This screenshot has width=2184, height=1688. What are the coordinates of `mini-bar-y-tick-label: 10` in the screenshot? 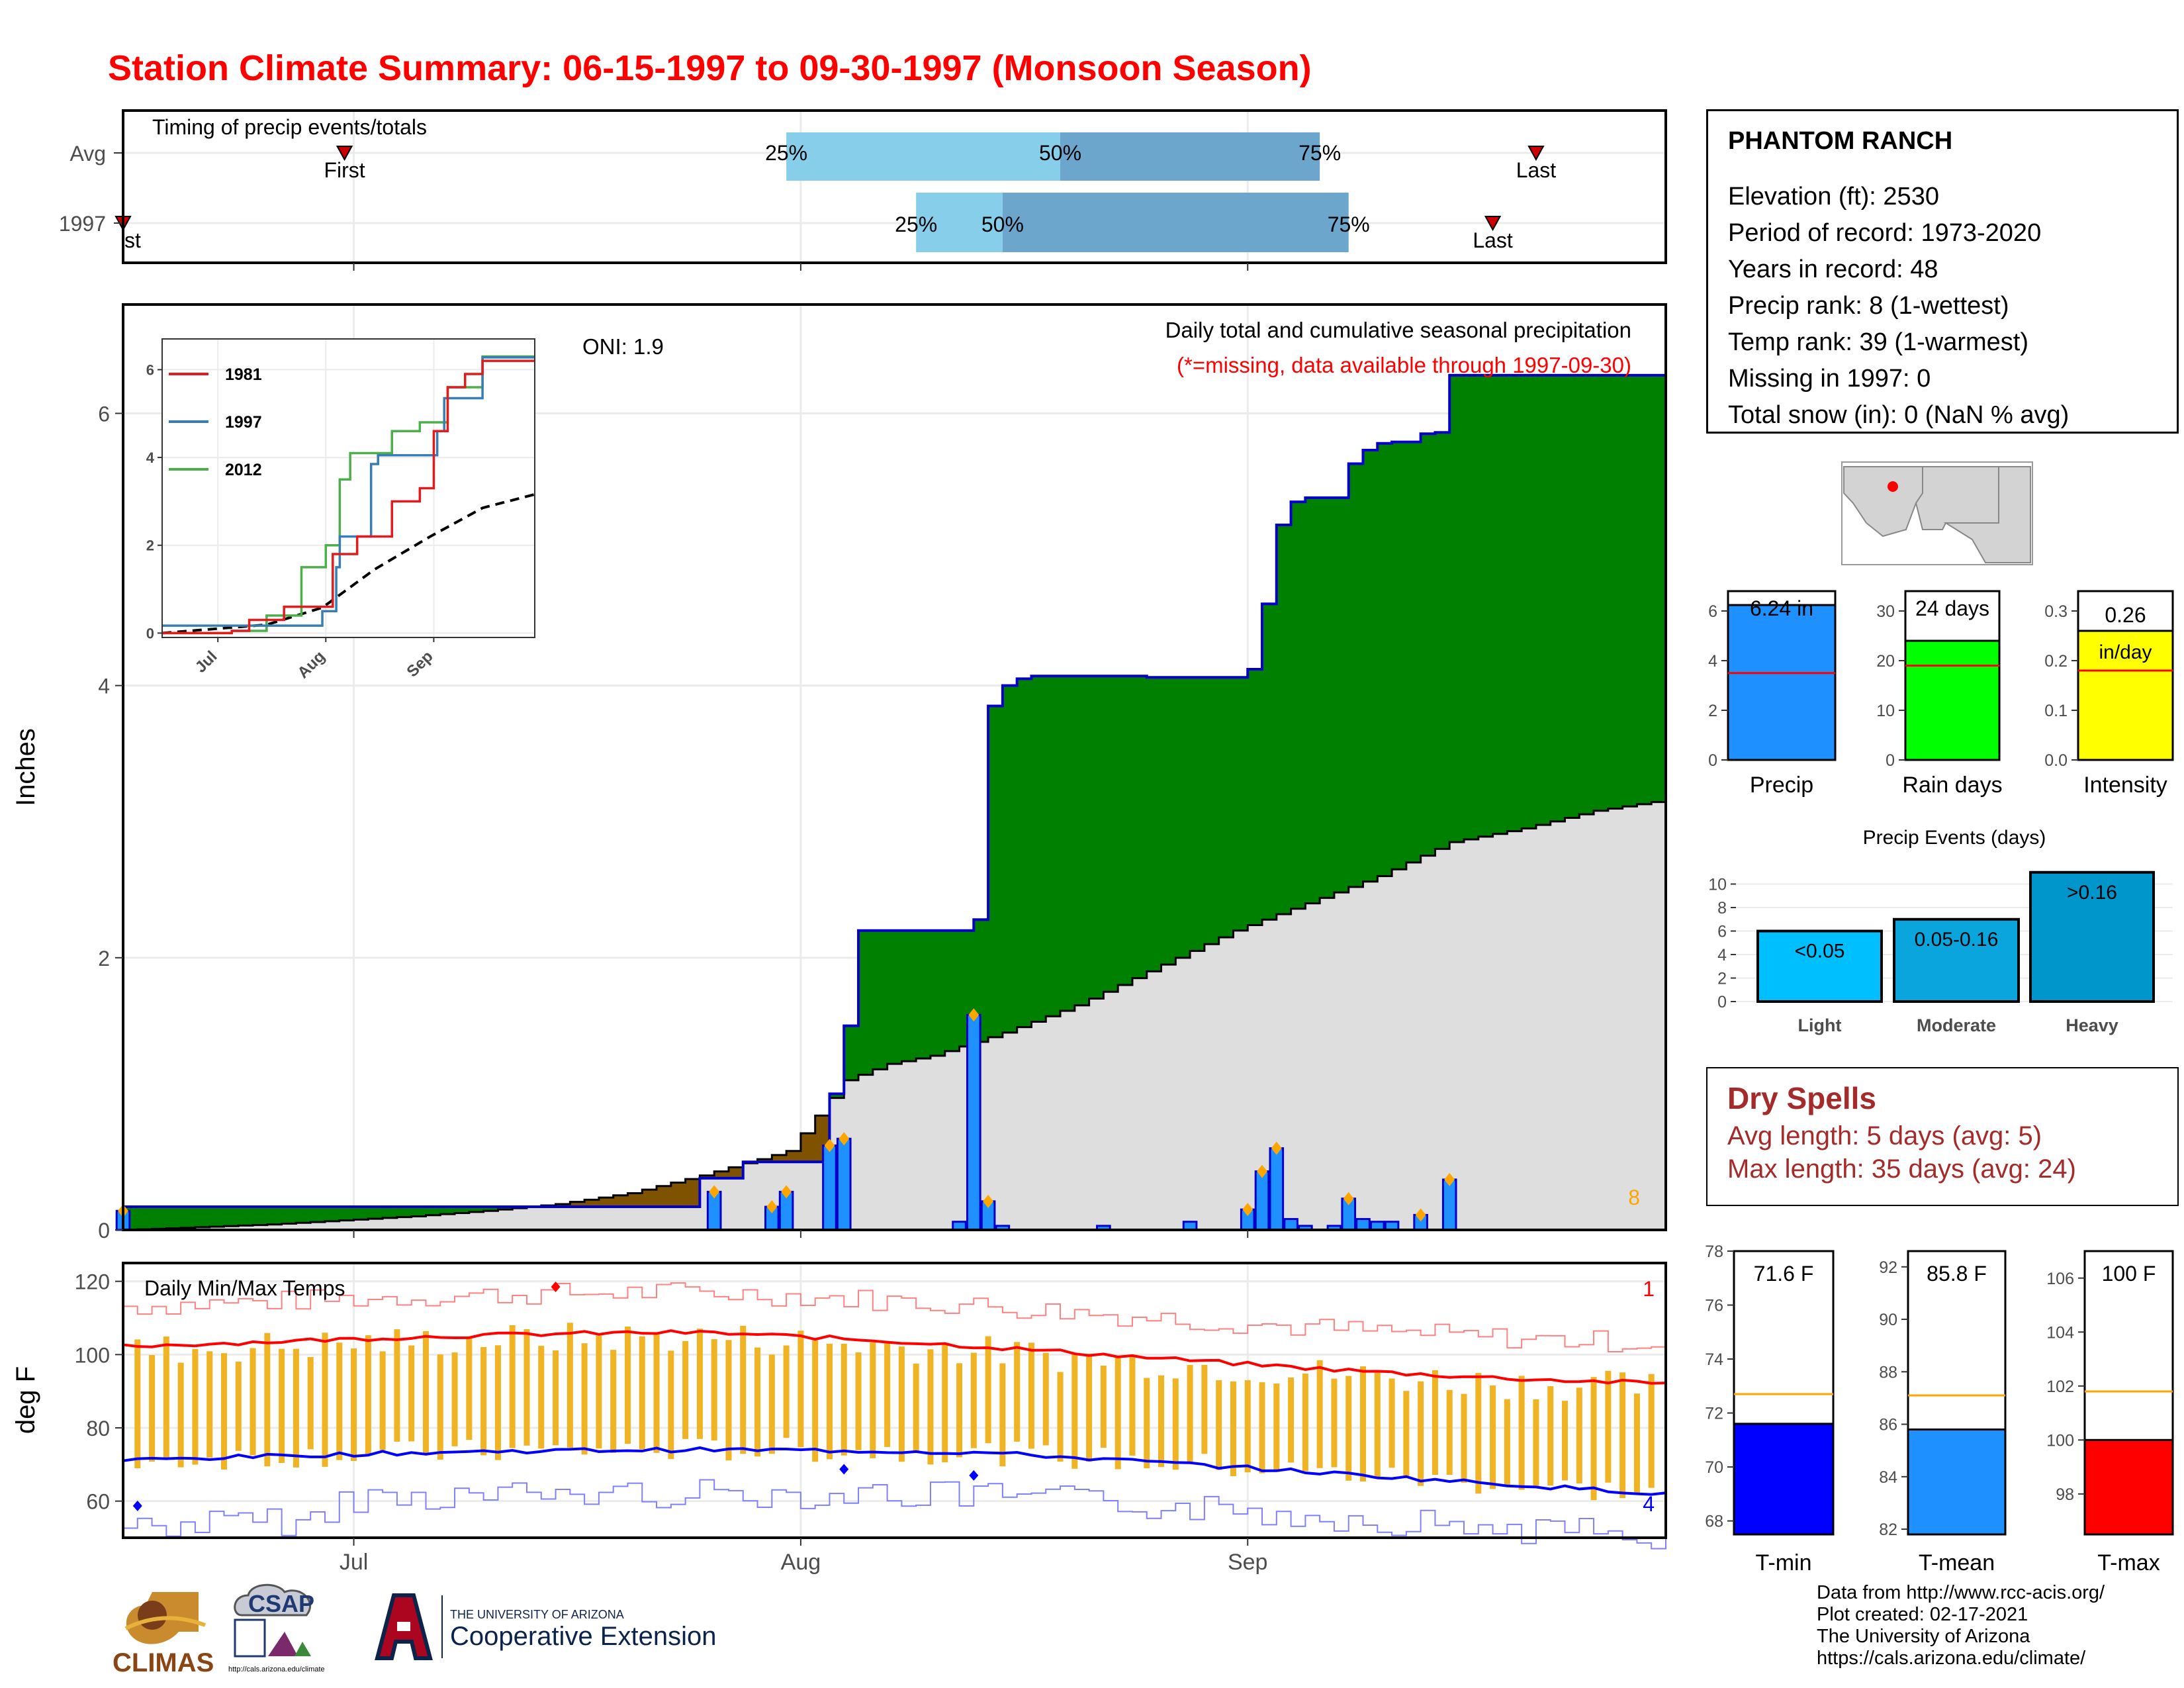 It's located at (1885, 711).